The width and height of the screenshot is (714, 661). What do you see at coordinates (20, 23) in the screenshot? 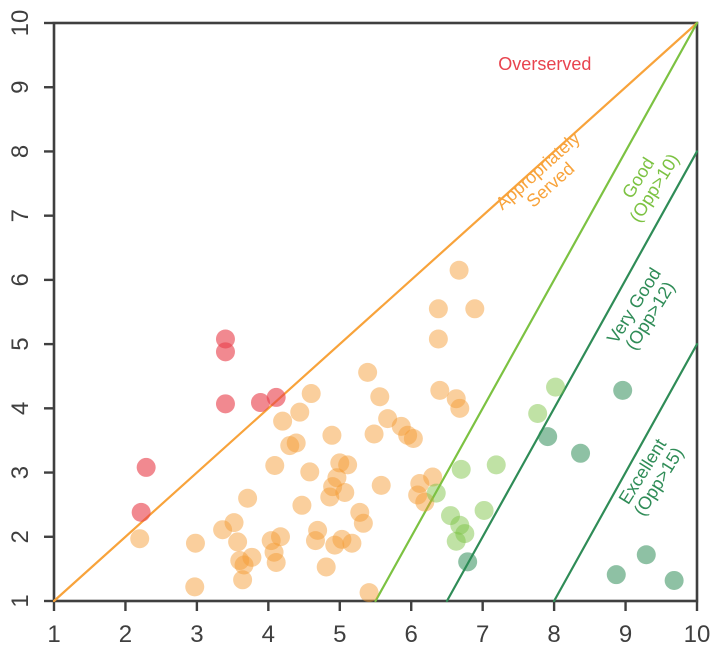
I see `y-axis-tick-label: 10` at bounding box center [20, 23].